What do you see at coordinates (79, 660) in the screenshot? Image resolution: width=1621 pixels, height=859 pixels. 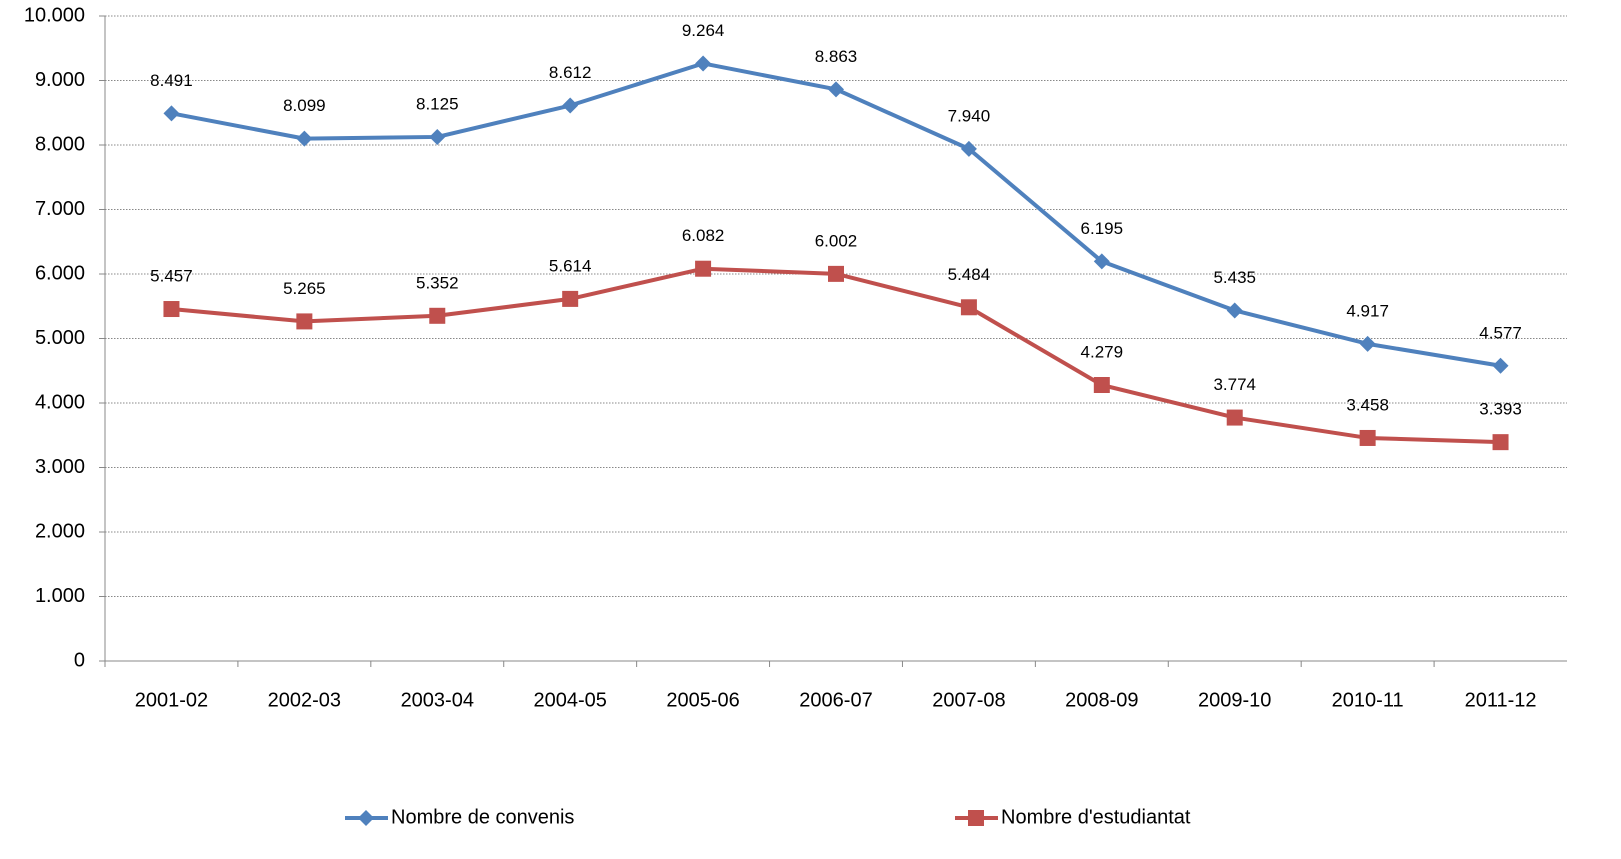 I see `y-tick-label: 0` at bounding box center [79, 660].